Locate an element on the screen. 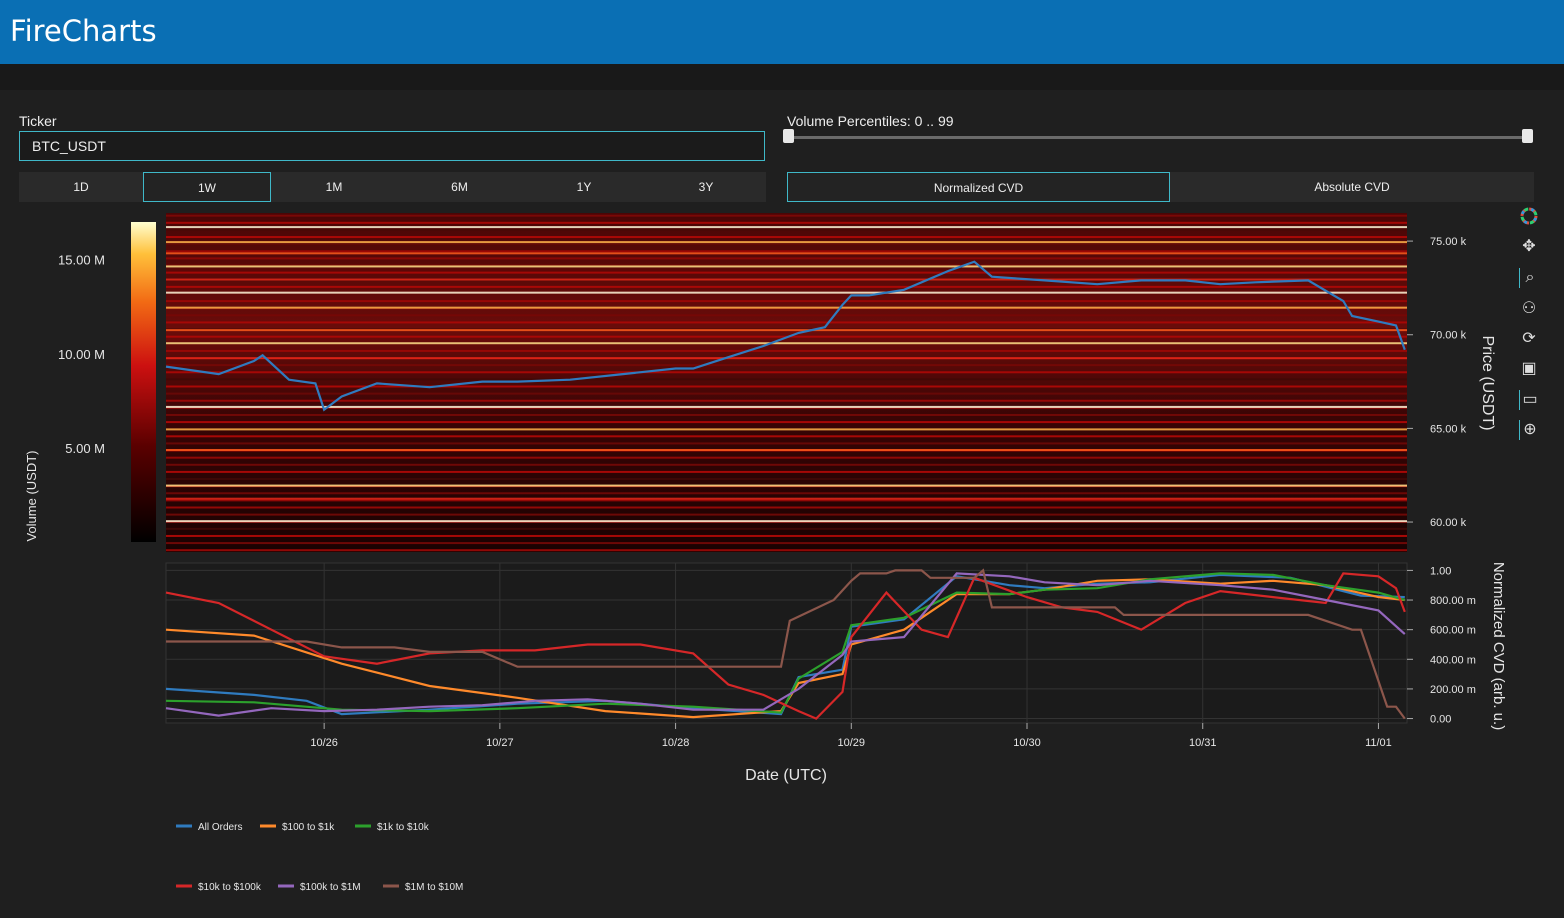 The image size is (1564, 918). zoom-icon: ⌕ is located at coordinates (1529, 278).